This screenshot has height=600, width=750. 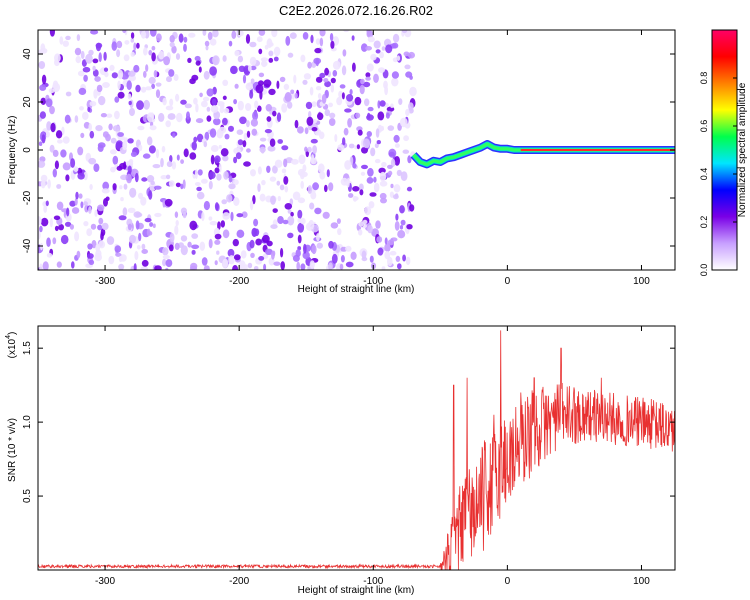 I want to click on x-tick-label: 0, so click(x=508, y=581).